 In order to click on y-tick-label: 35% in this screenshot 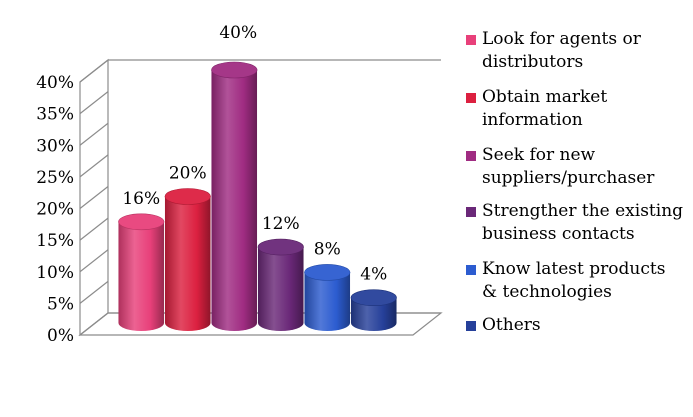, I will do `click(55, 115)`.